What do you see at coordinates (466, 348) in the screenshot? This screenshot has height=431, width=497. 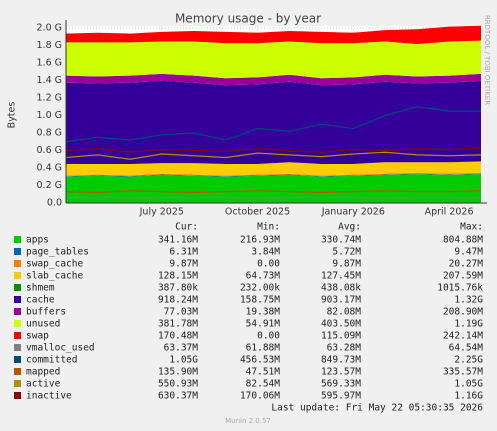 I see `legend-stat: 64.54M` at bounding box center [466, 348].